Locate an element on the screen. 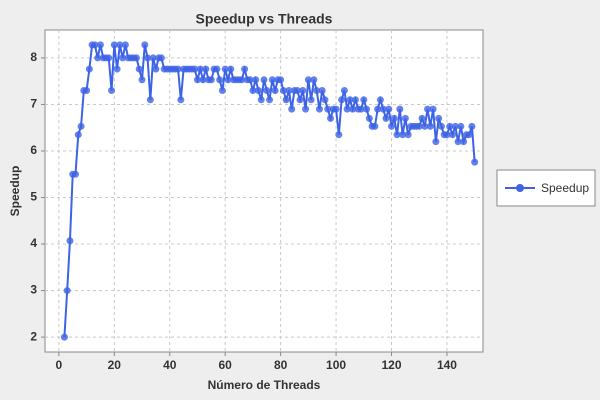 The width and height of the screenshot is (600, 400). chart-title: Speedup vs Threads is located at coordinates (264, 19).